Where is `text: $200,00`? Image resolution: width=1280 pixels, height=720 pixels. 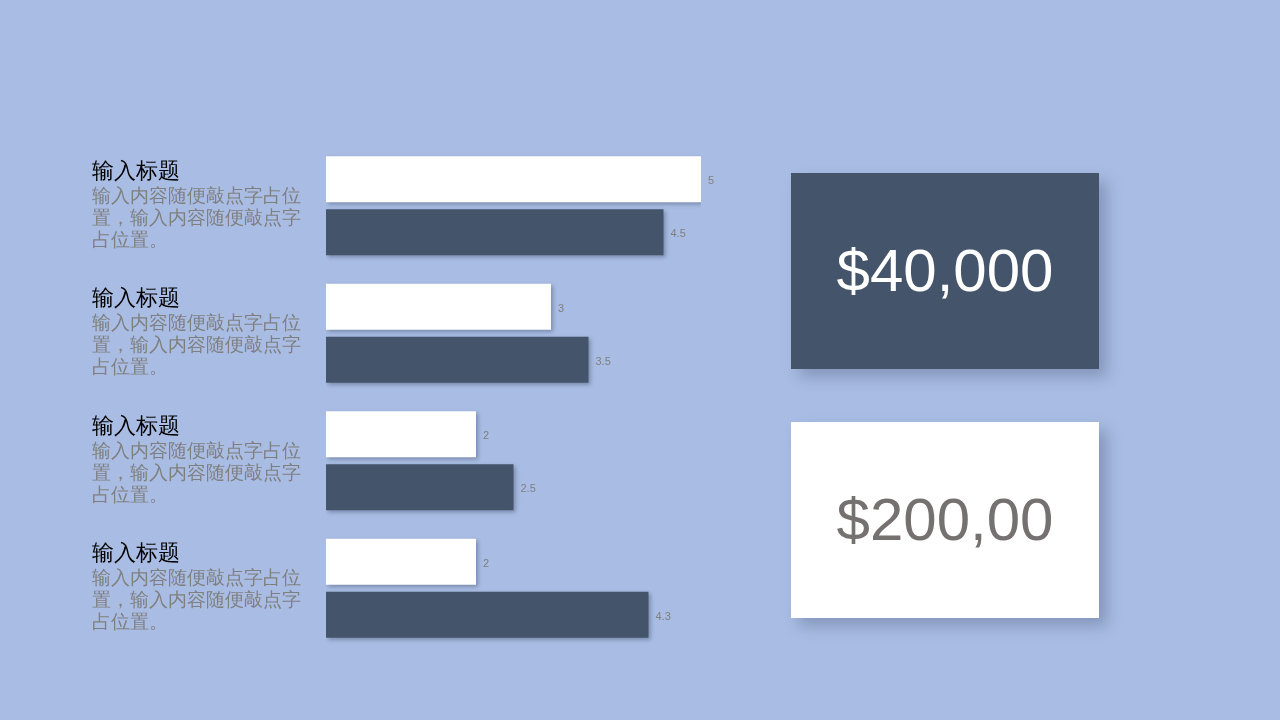
text: $200,00 is located at coordinates (945, 520).